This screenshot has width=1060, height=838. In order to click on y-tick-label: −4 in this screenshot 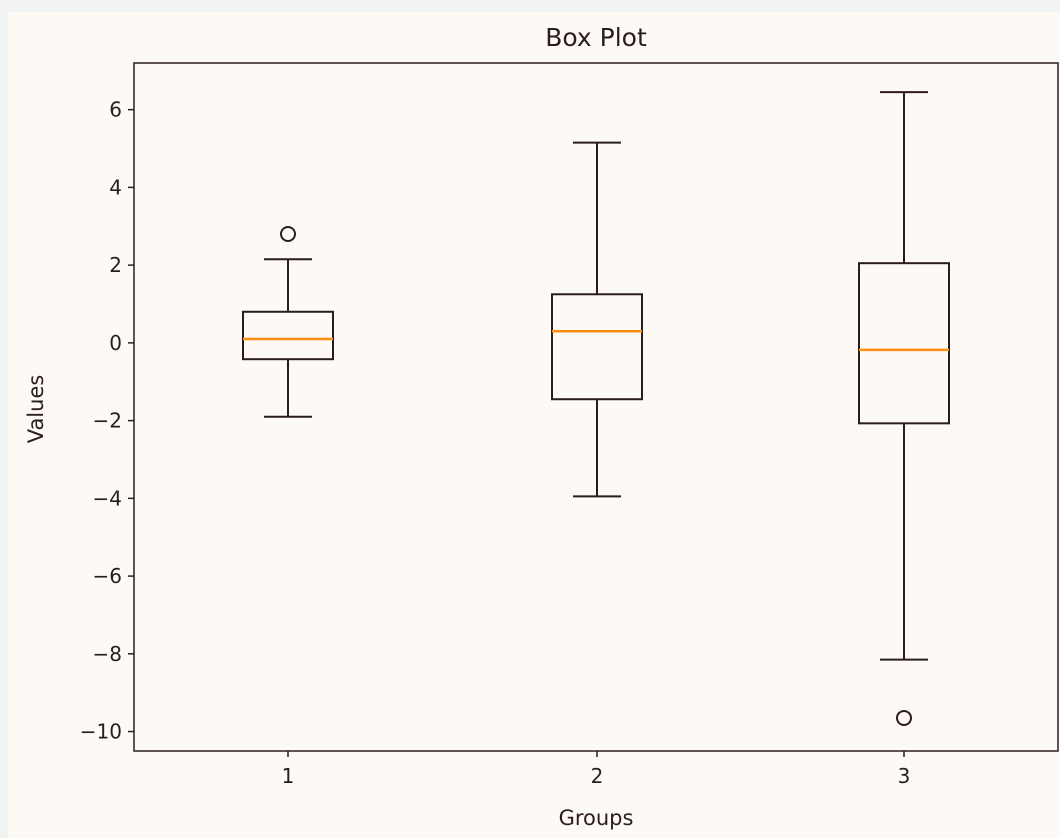, I will do `click(107, 498)`.